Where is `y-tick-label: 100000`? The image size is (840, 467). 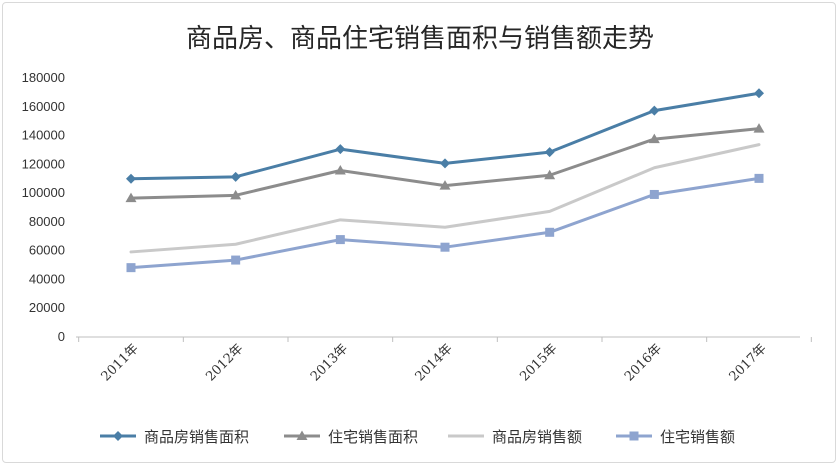
y-tick-label: 100000 is located at coordinates (43, 192).